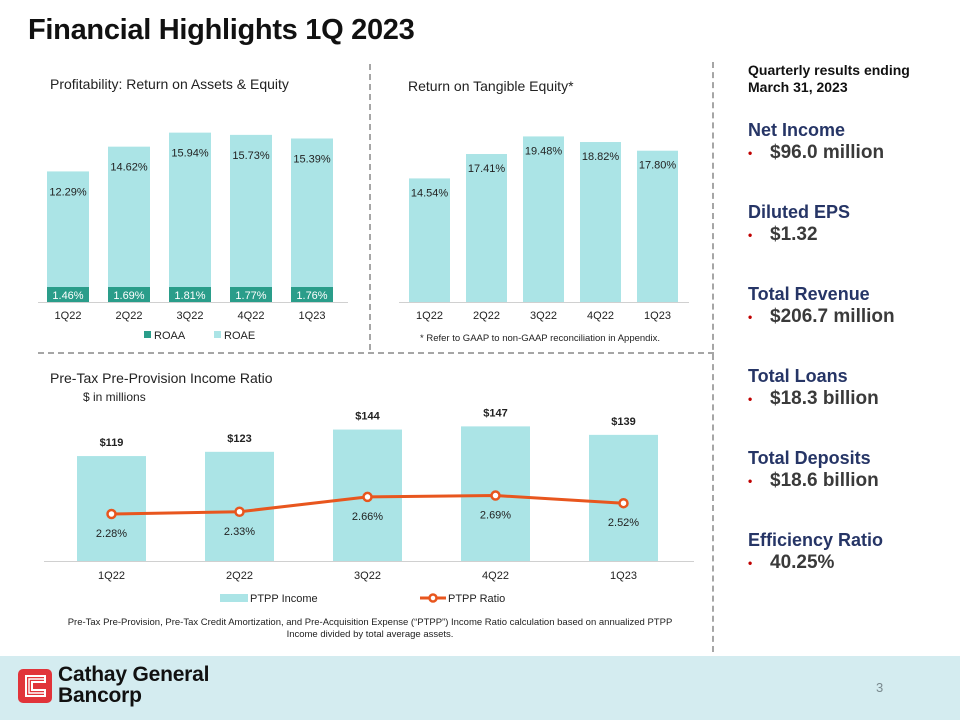  Describe the element at coordinates (100, 695) in the screenshot. I see `company-name-line2: Bancorp` at that location.